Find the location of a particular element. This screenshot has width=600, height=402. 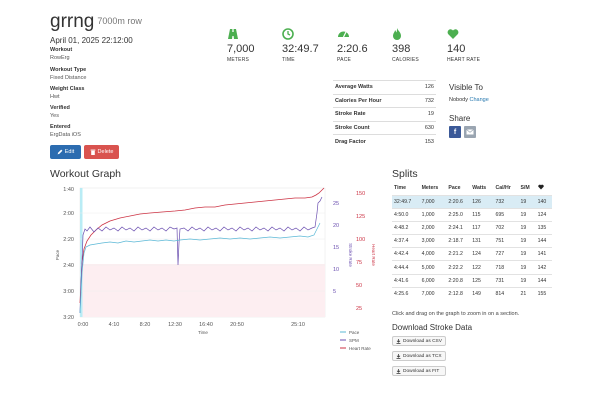

delete-button: Delete is located at coordinates (101, 152).